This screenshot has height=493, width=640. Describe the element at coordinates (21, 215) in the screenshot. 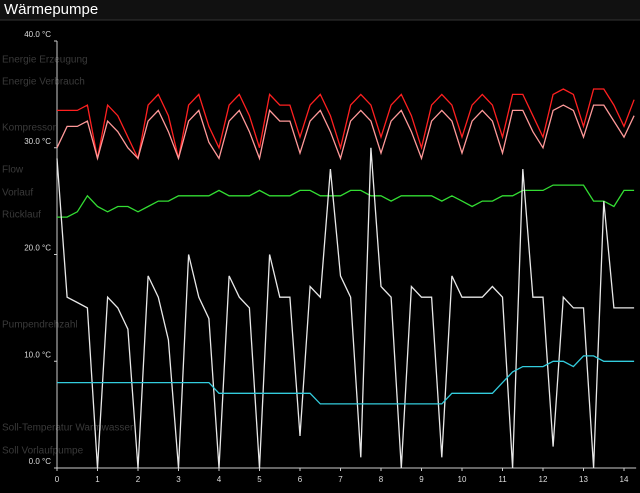

I see `sidebar-item: Rücklauf` at that location.